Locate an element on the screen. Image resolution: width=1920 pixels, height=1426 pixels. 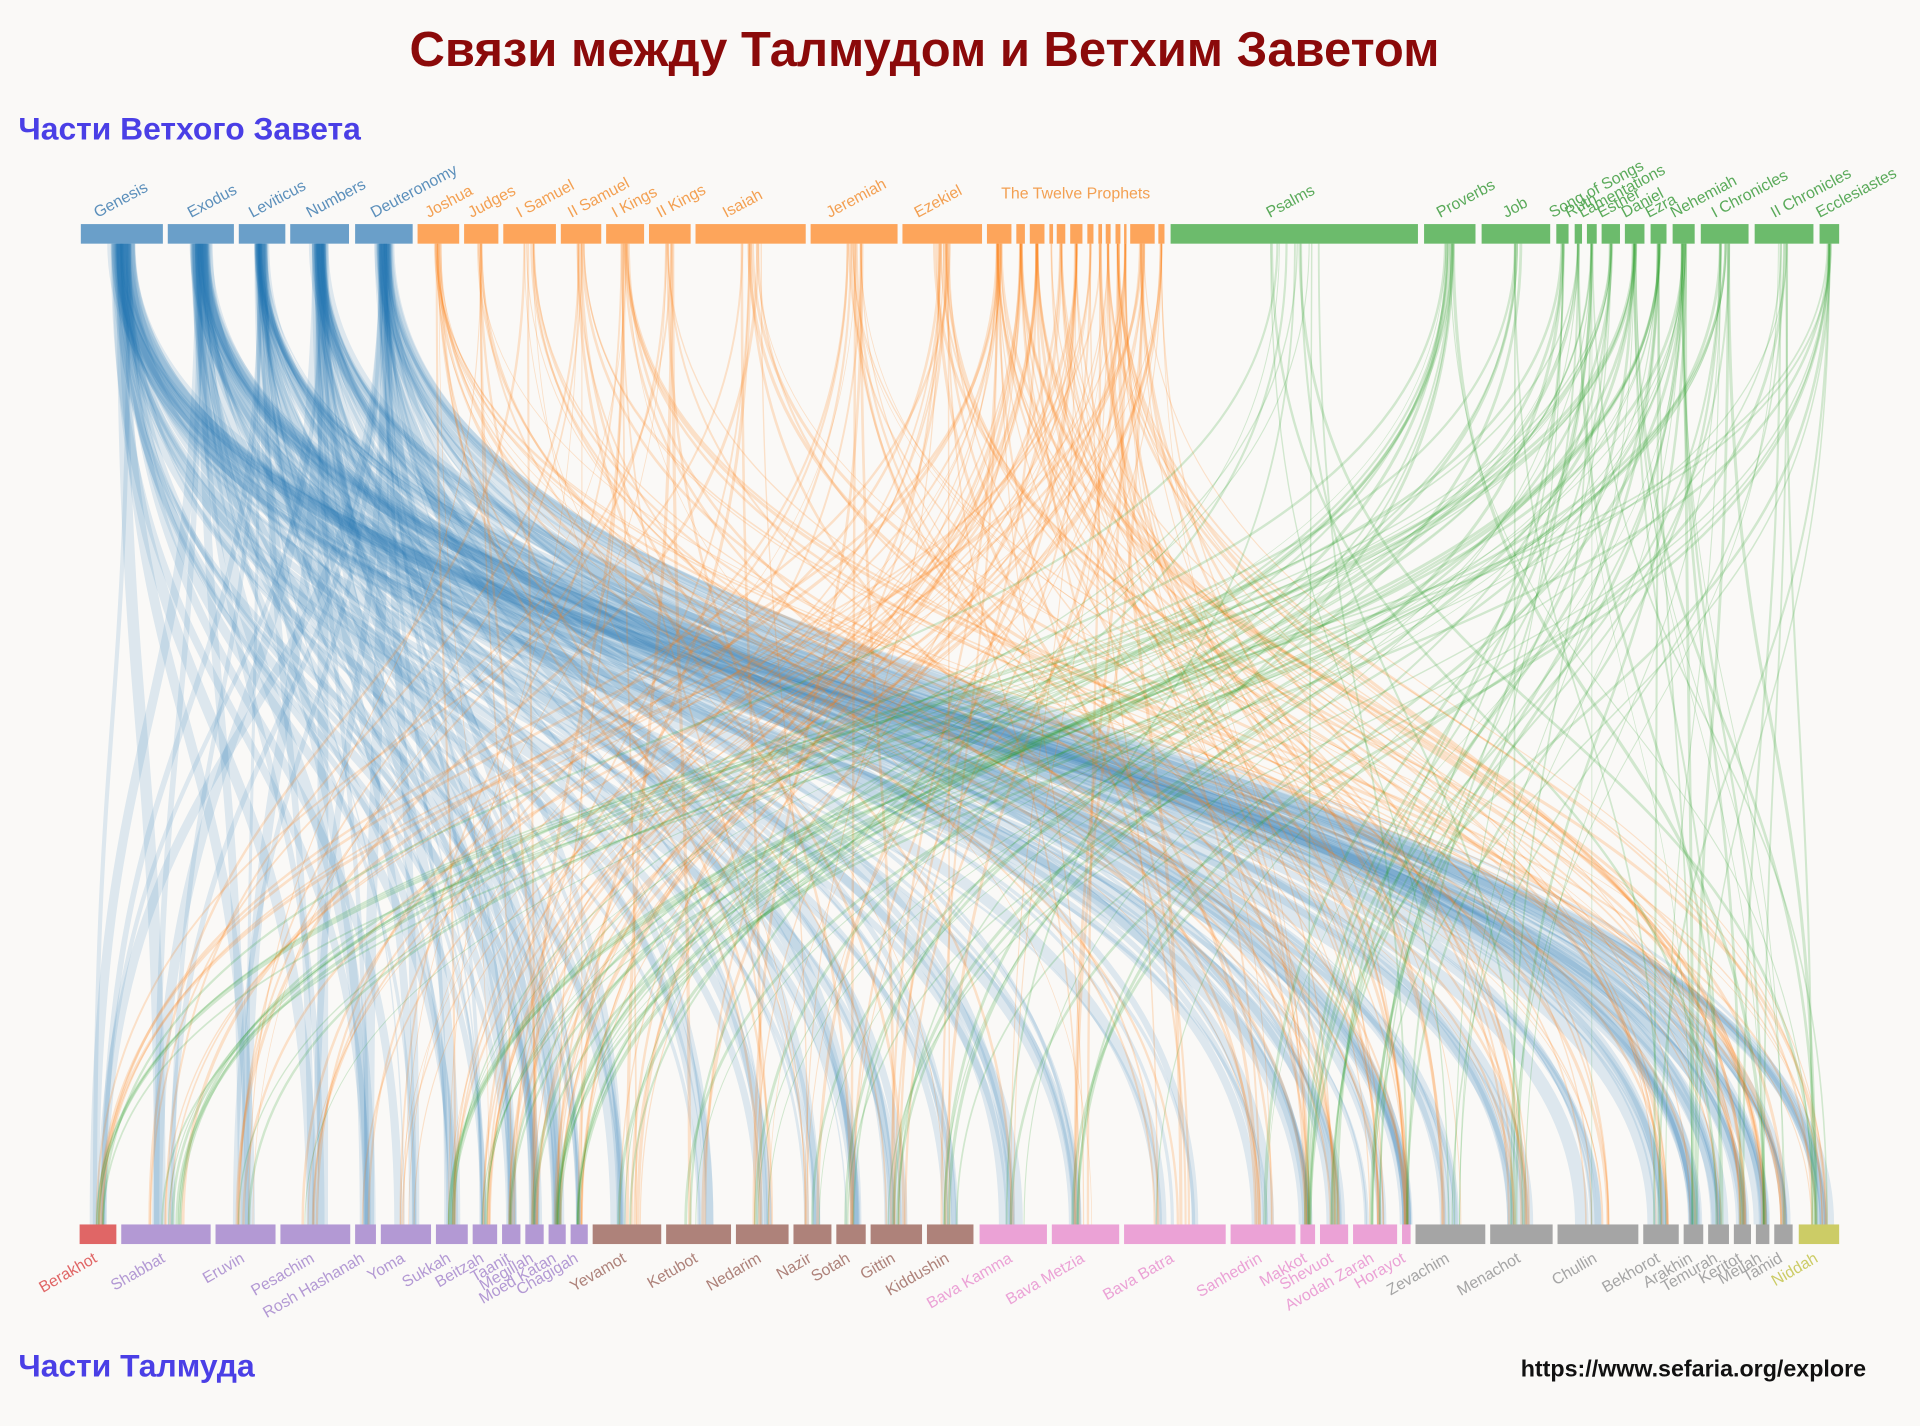
tractate-label: Bava Metzia is located at coordinates (1045, 1279).